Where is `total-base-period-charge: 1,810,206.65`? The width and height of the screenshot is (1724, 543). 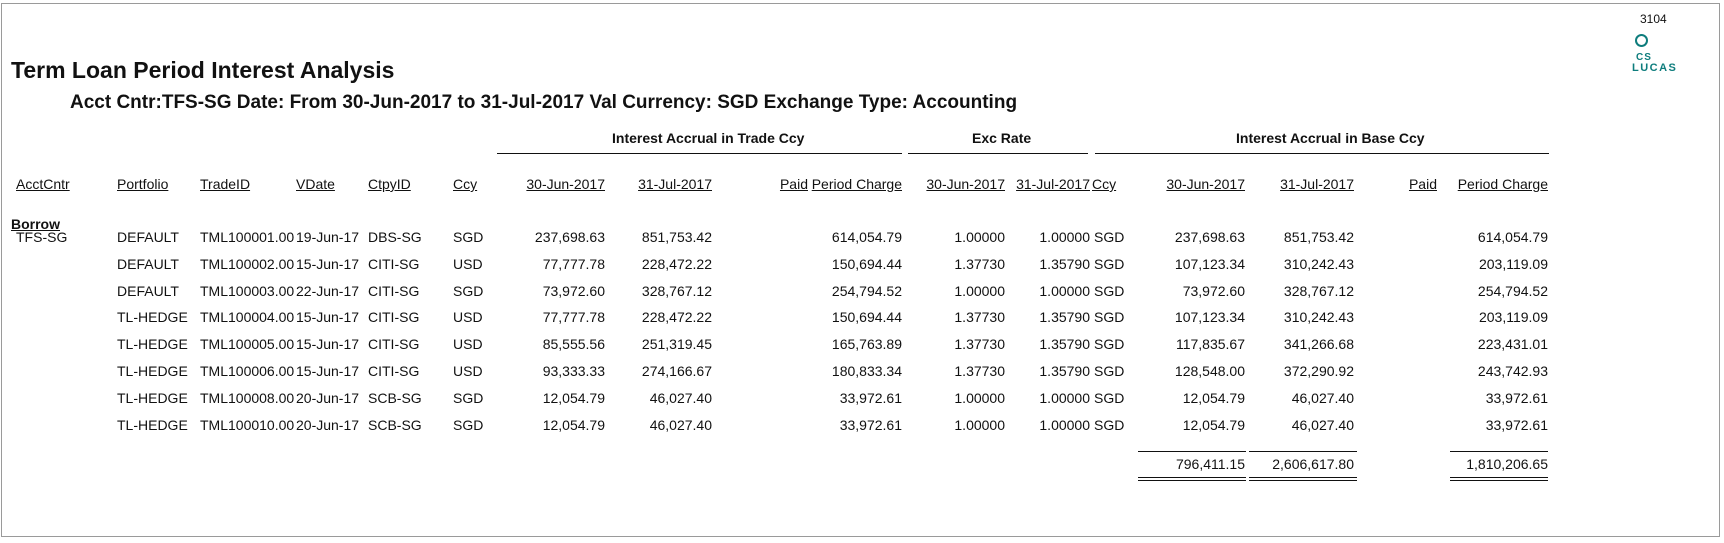 total-base-period-charge: 1,810,206.65 is located at coordinates (1507, 464).